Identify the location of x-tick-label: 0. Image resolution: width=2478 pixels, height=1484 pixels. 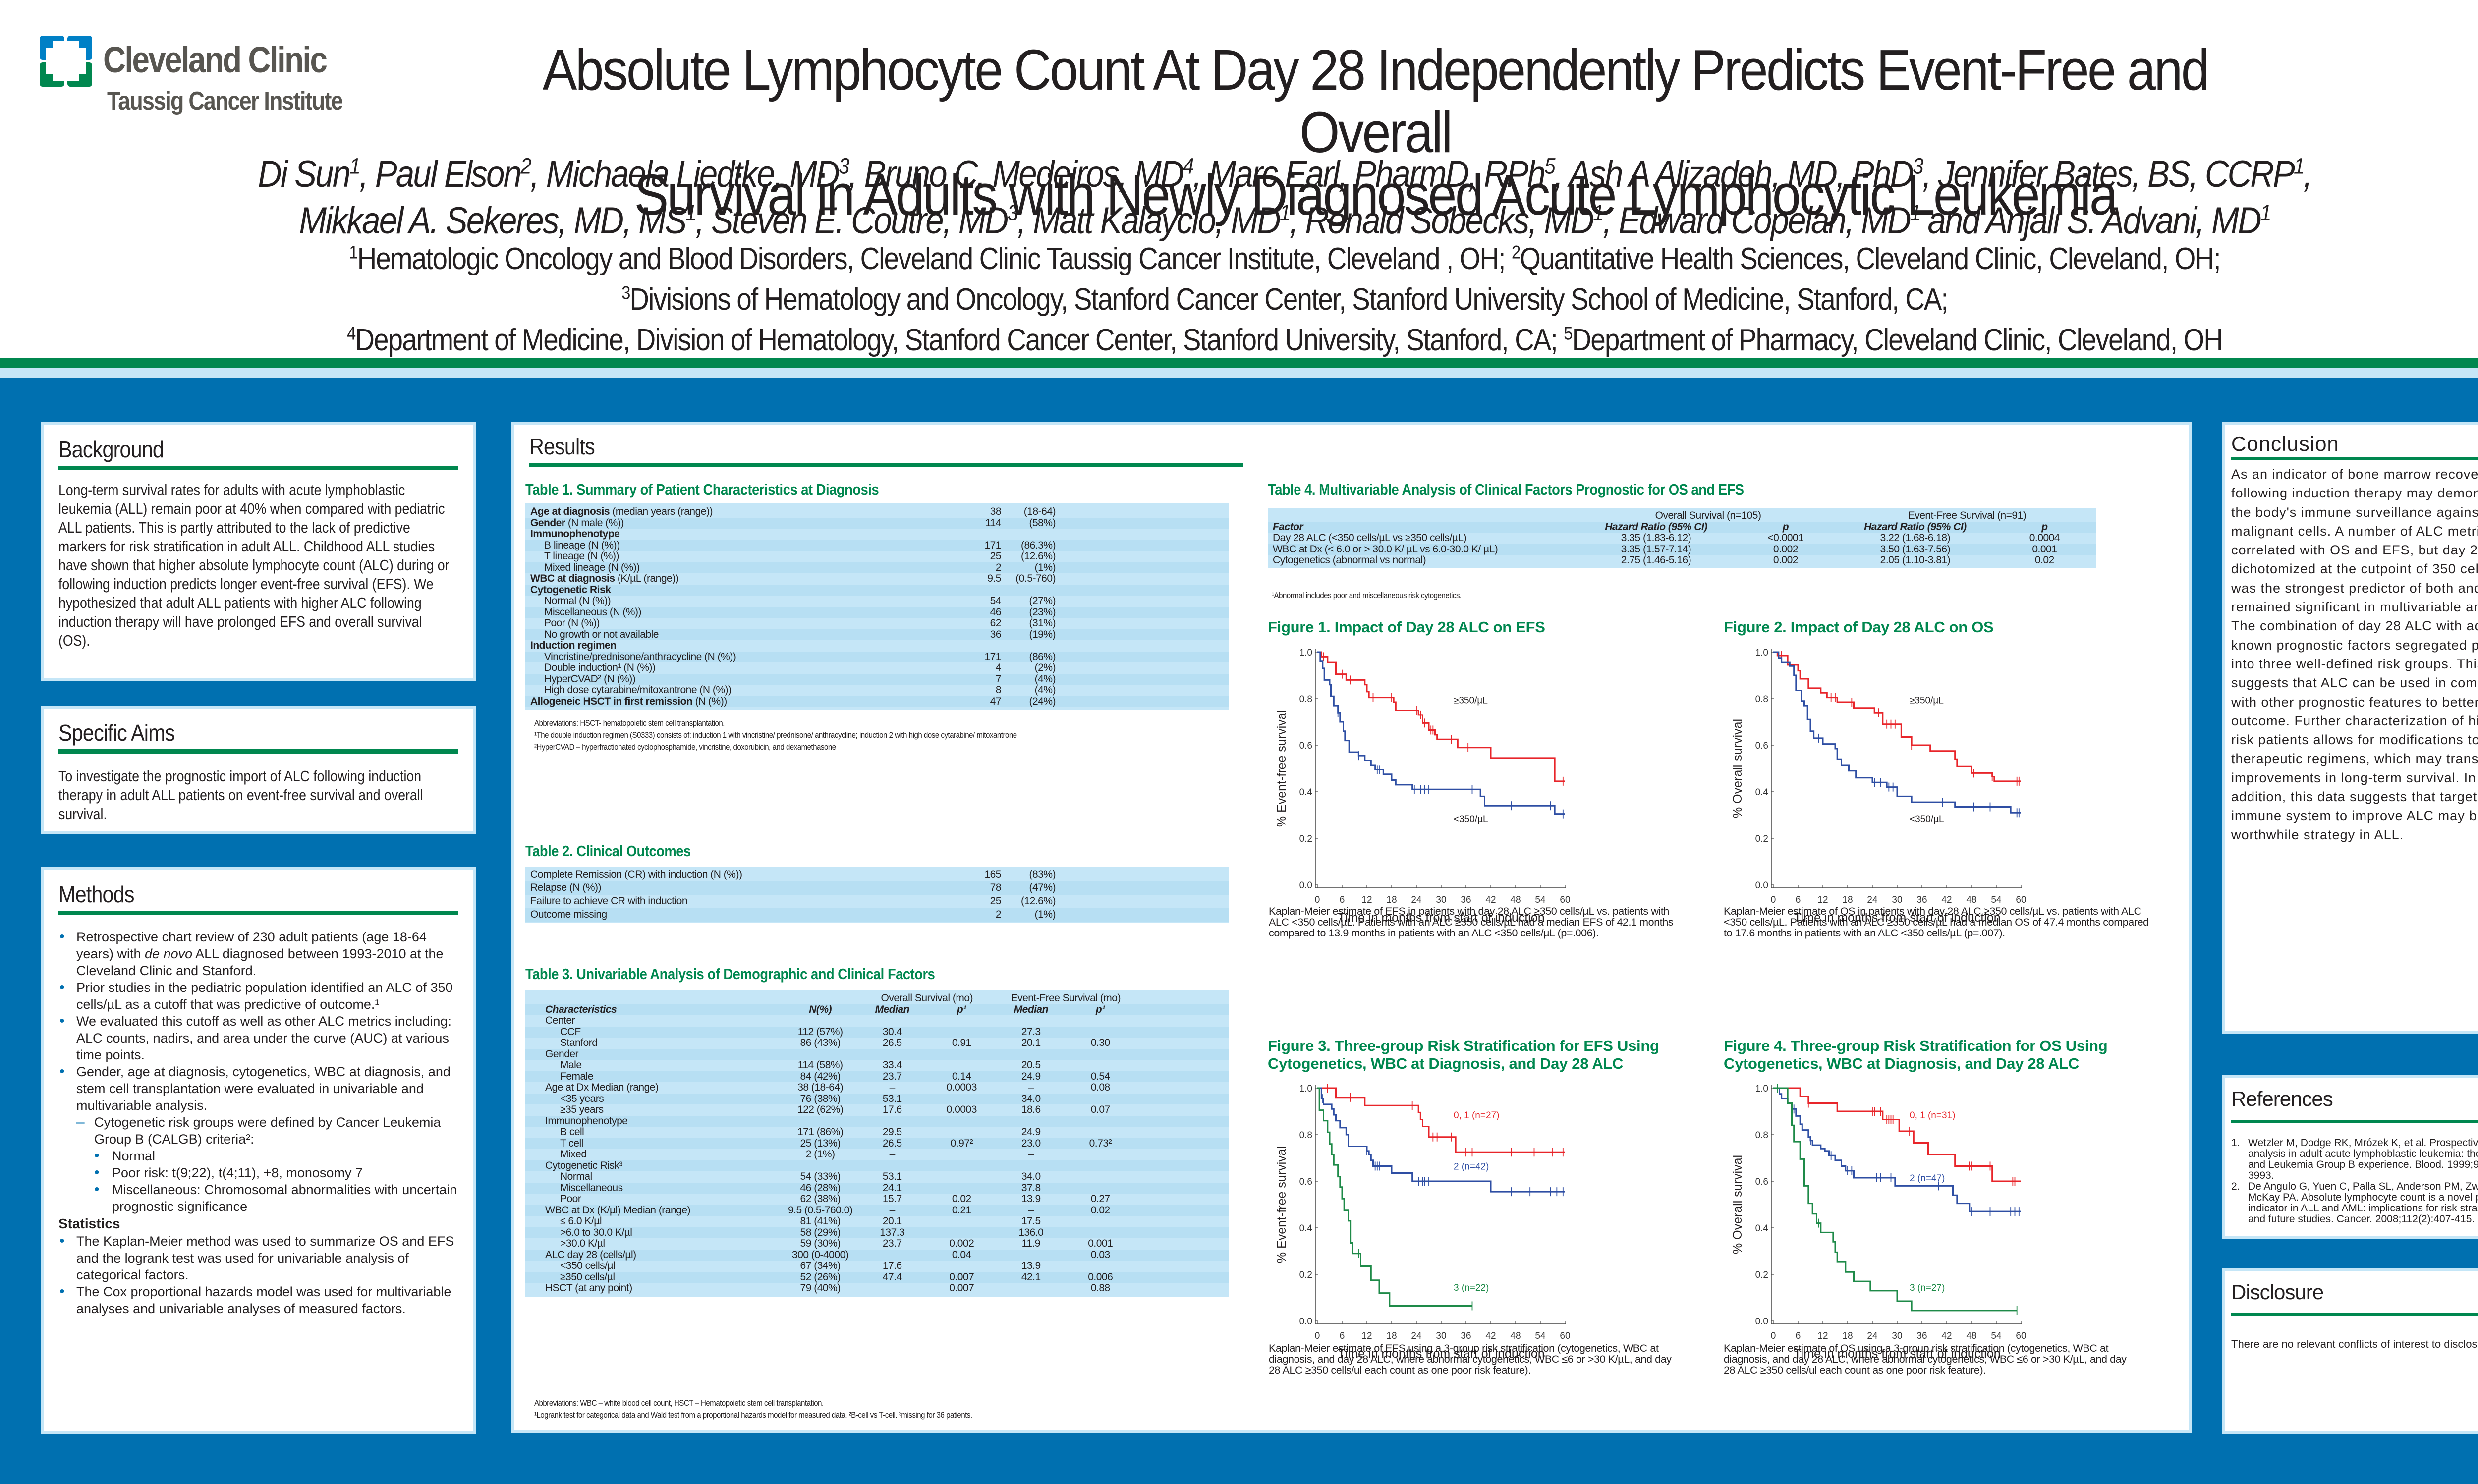
(1774, 1336).